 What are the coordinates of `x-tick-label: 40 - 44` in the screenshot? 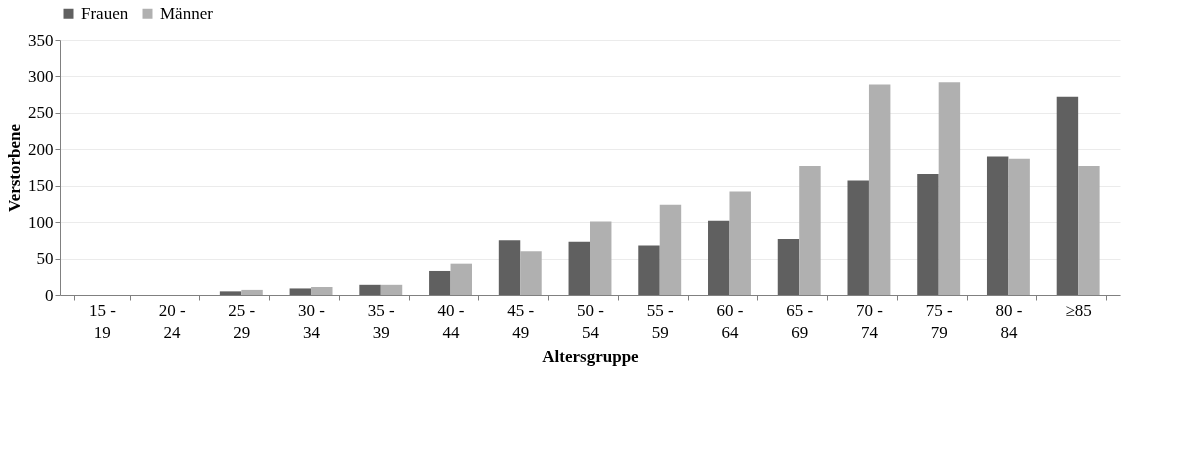 It's located at (451, 321).